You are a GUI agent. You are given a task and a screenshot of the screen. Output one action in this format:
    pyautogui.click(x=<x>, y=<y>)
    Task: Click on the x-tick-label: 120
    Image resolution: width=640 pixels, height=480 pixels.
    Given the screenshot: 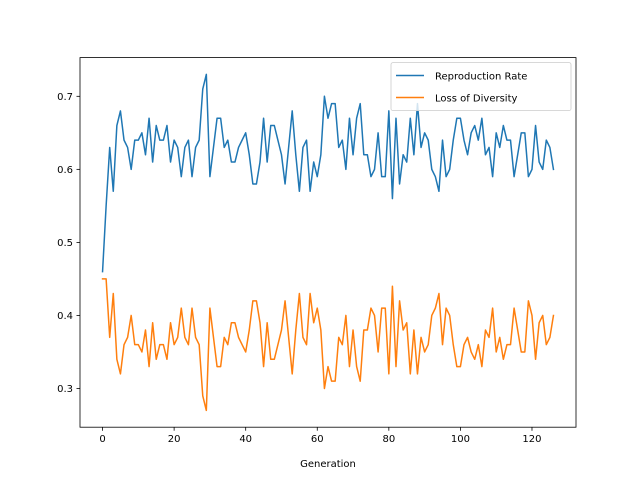 What is the action you would take?
    pyautogui.click(x=531, y=439)
    